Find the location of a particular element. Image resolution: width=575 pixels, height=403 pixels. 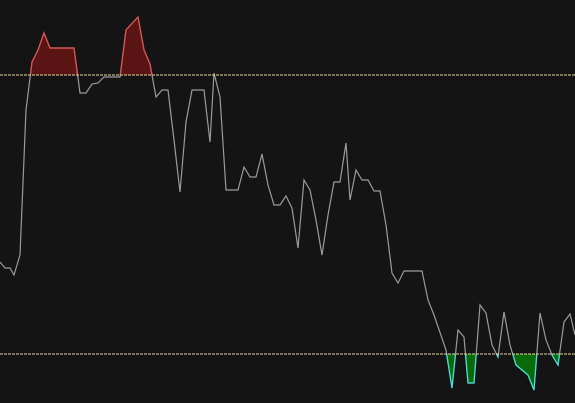

oversold-fill is located at coordinates (287, 372).